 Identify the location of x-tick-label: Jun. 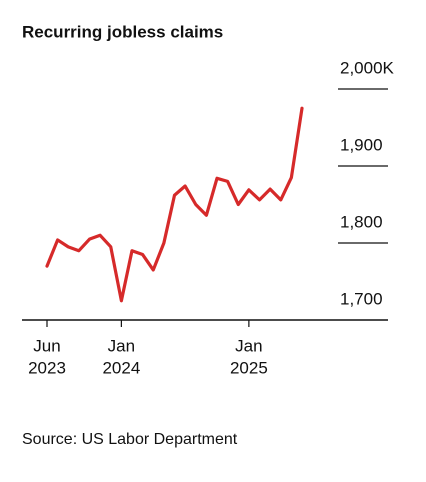
(46, 345).